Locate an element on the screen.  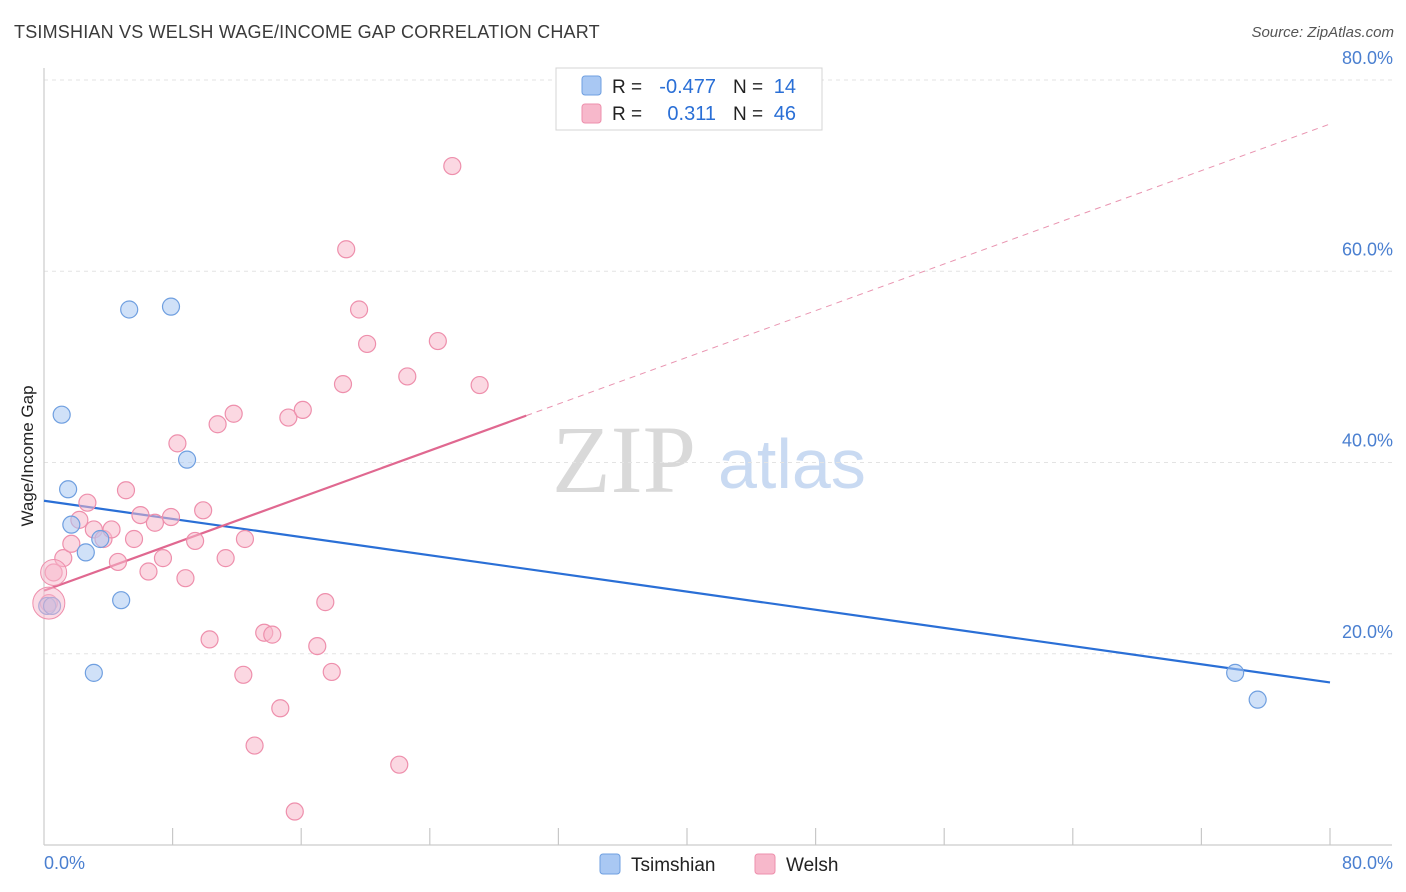
watermark-zip: ZIP is located at coordinates (624, 459).